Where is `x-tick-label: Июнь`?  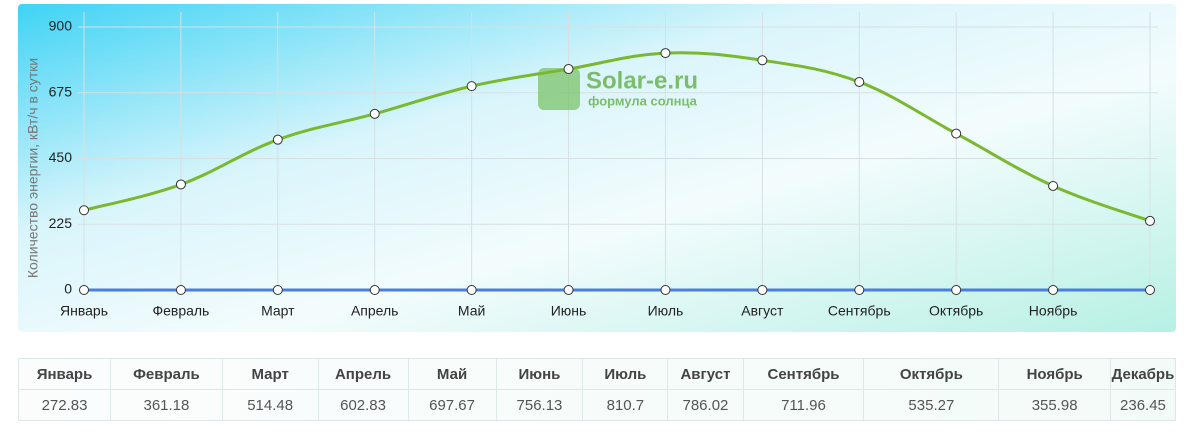
x-tick-label: Июнь is located at coordinates (569, 311).